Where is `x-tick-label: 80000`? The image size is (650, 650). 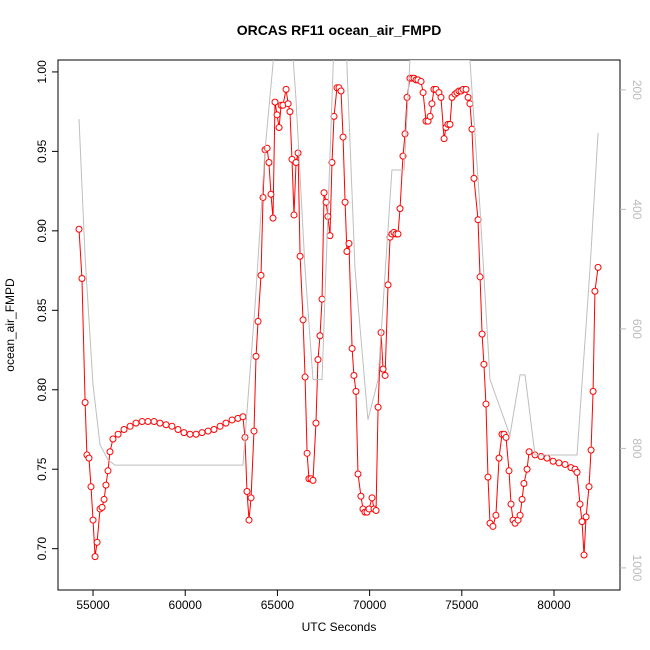
x-tick-label: 80000 is located at coordinates (554, 605).